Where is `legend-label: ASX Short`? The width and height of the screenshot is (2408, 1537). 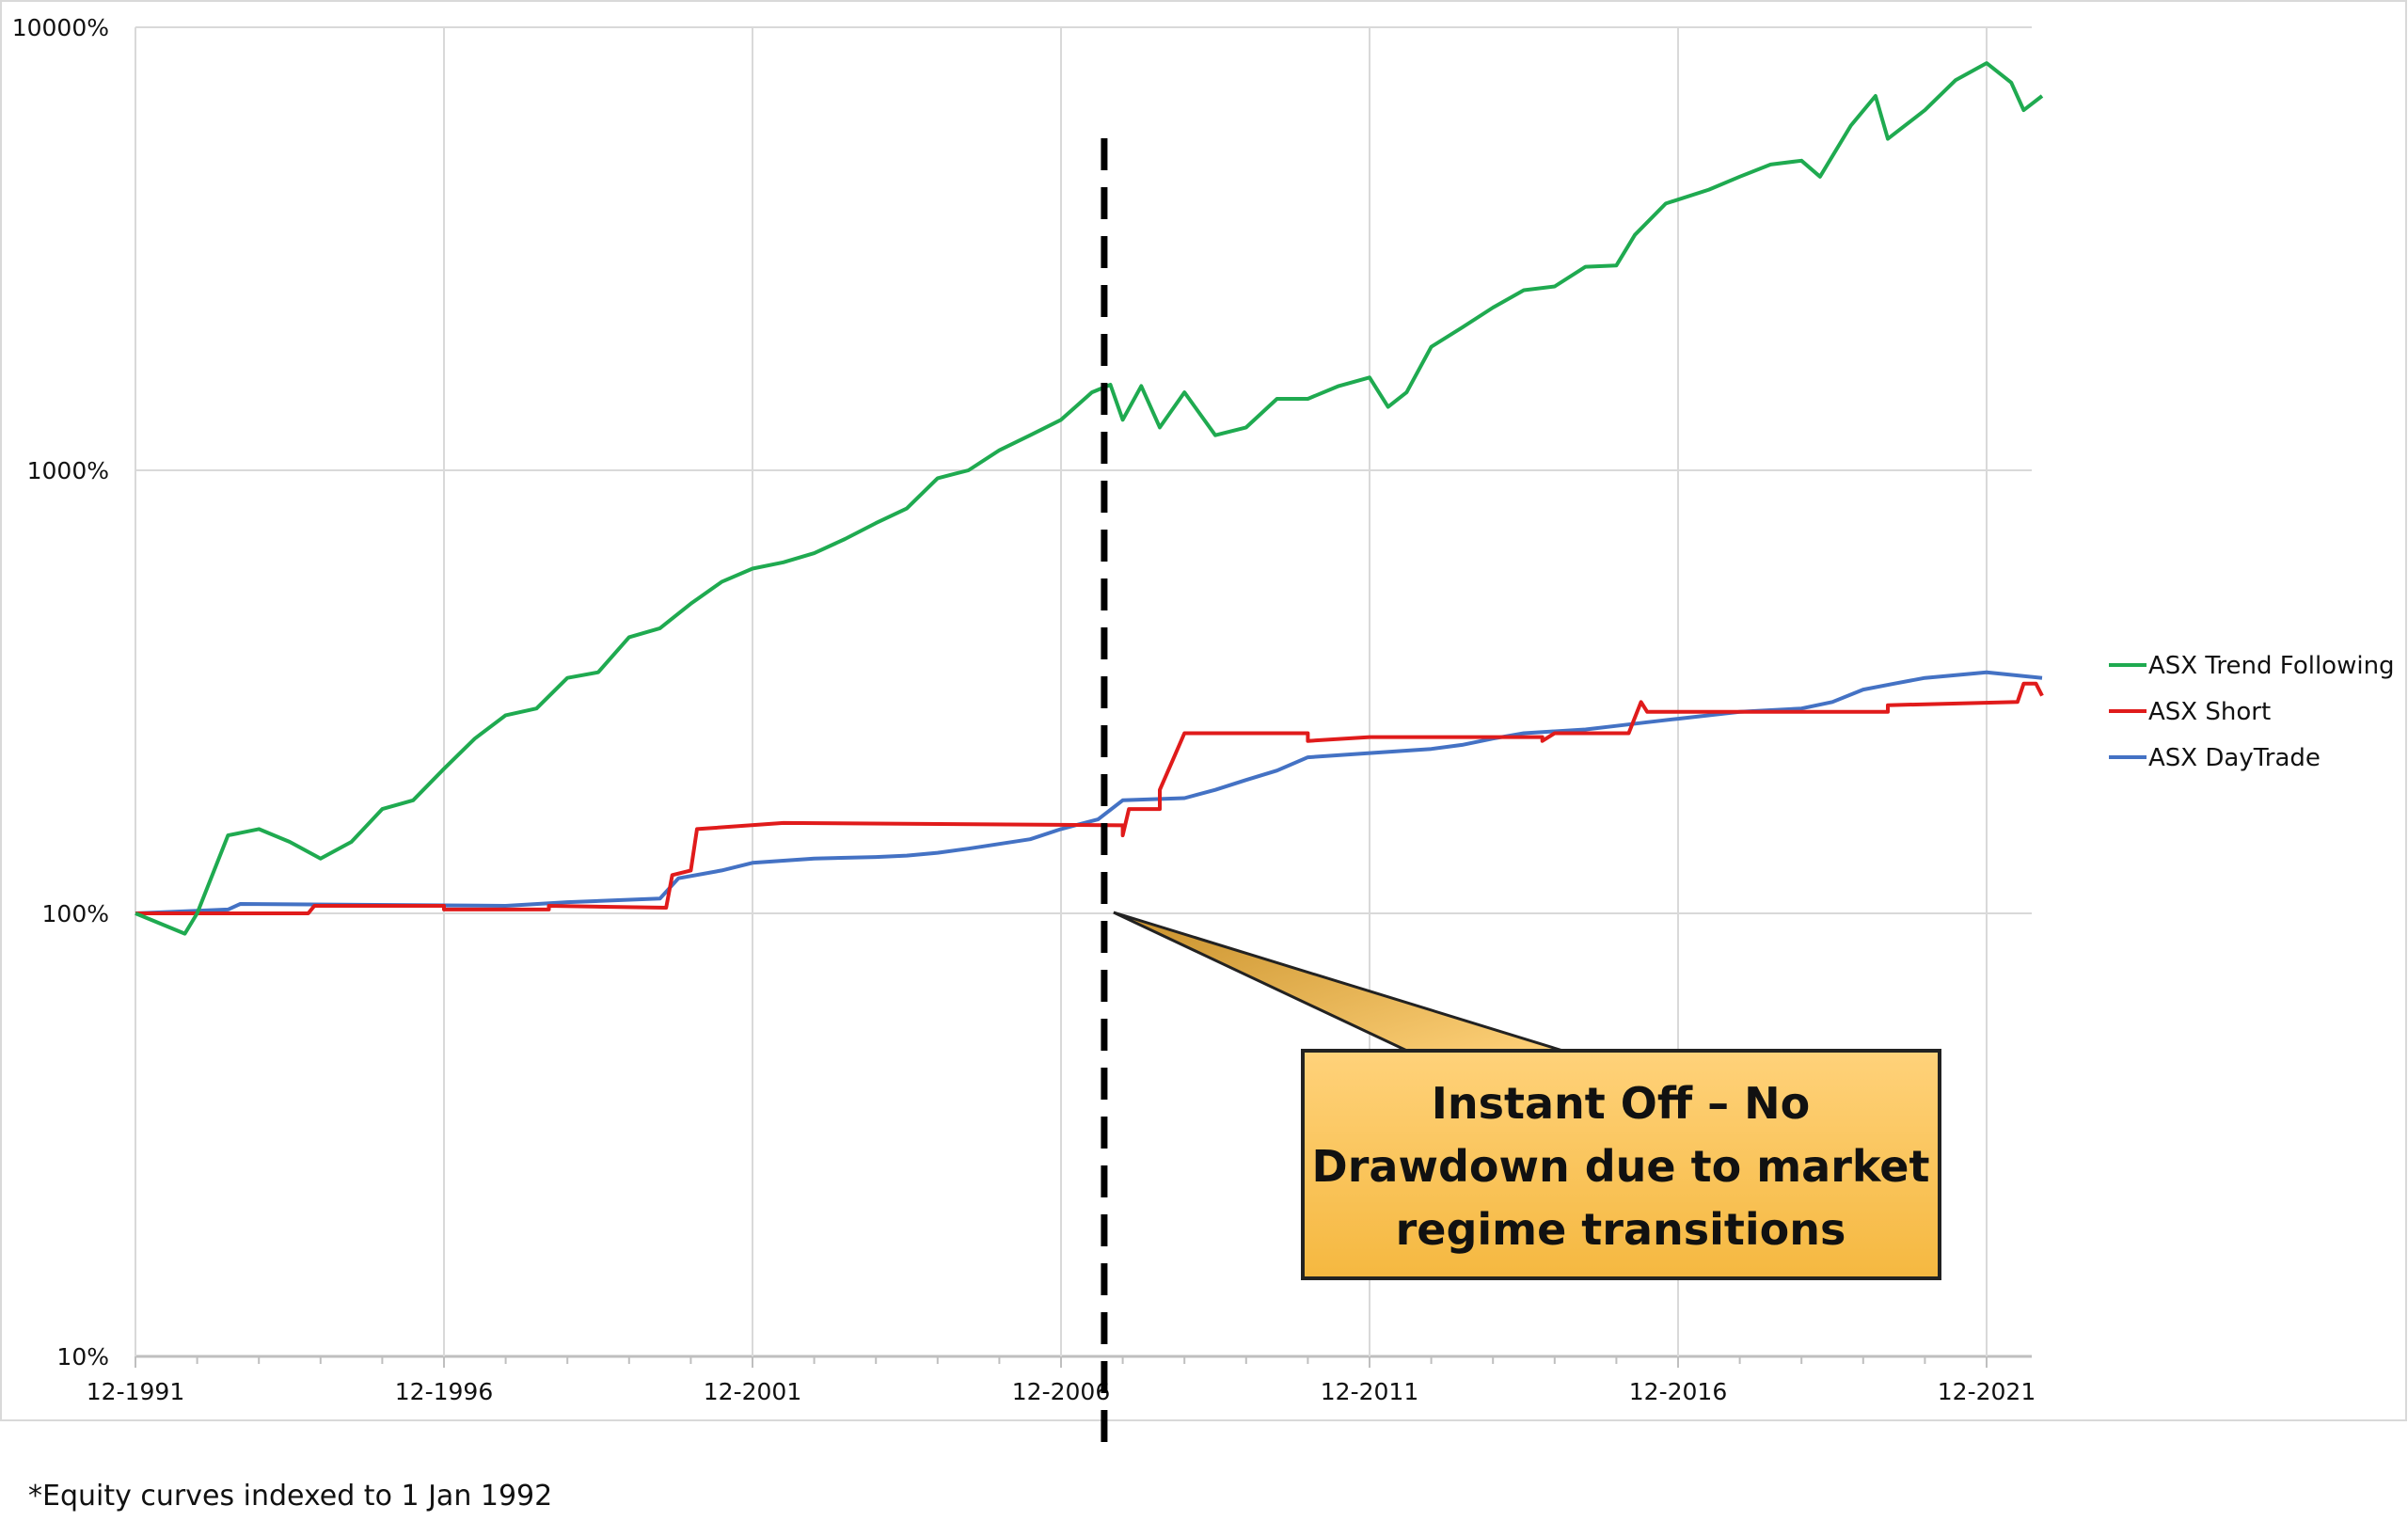 legend-label: ASX Short is located at coordinates (2210, 712).